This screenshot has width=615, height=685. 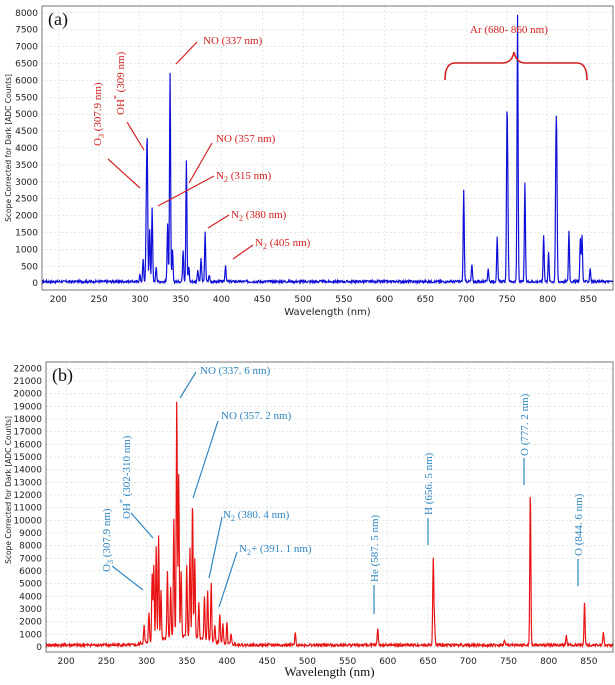 What do you see at coordinates (27, 369) in the screenshot?
I see `y-tick-label: 22000` at bounding box center [27, 369].